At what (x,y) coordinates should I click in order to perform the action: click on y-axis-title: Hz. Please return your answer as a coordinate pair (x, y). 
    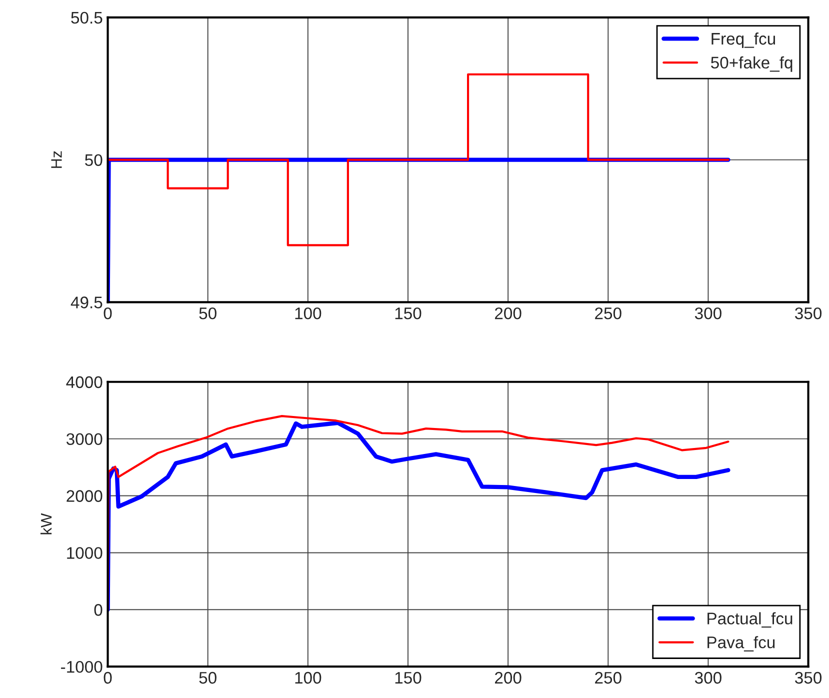
    Looking at the image, I should click on (56, 159).